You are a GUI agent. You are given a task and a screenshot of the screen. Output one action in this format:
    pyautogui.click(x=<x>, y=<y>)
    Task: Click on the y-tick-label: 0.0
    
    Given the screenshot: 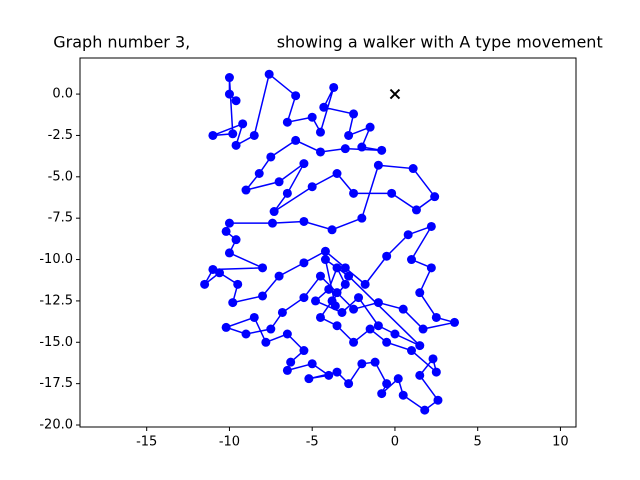 What is the action you would take?
    pyautogui.click(x=62, y=94)
    